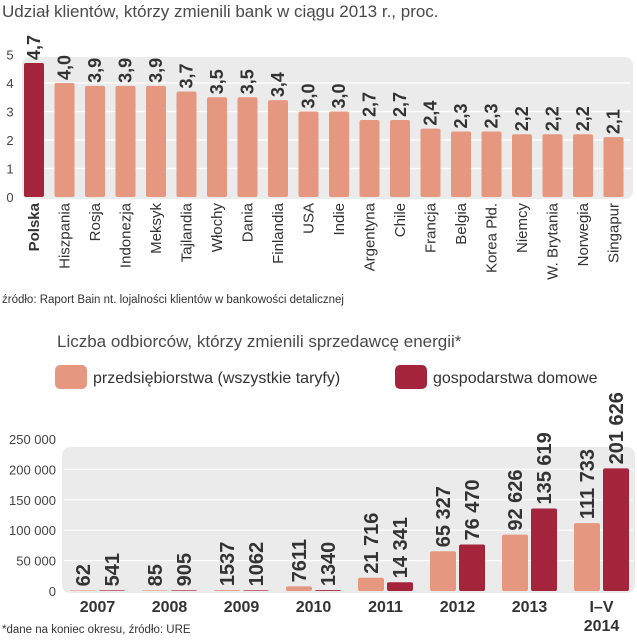 The width and height of the screenshot is (637, 640). Describe the element at coordinates (98, 607) in the screenshot. I see `energy-year-label: 2007` at that location.